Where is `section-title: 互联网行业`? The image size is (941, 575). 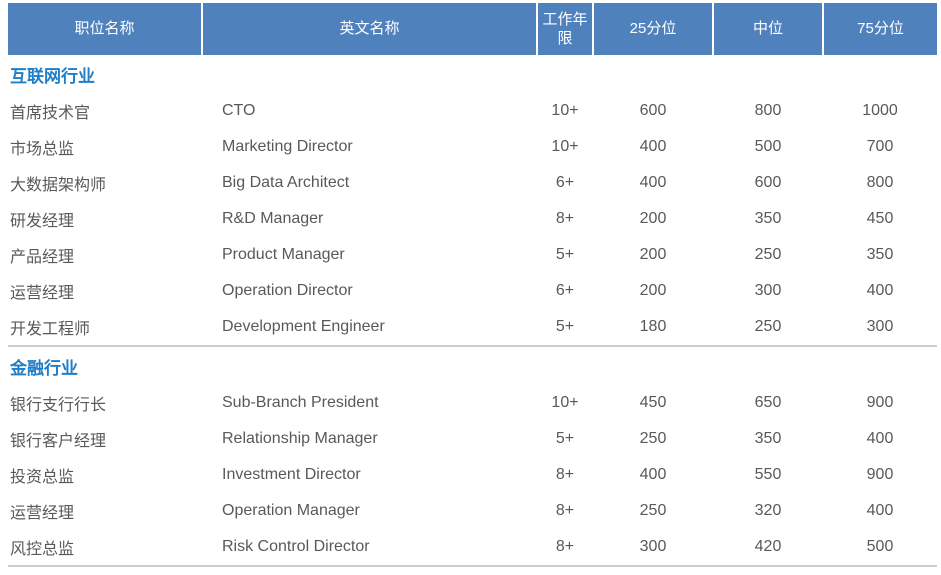
section-title: 互联网行业 is located at coordinates (52, 76).